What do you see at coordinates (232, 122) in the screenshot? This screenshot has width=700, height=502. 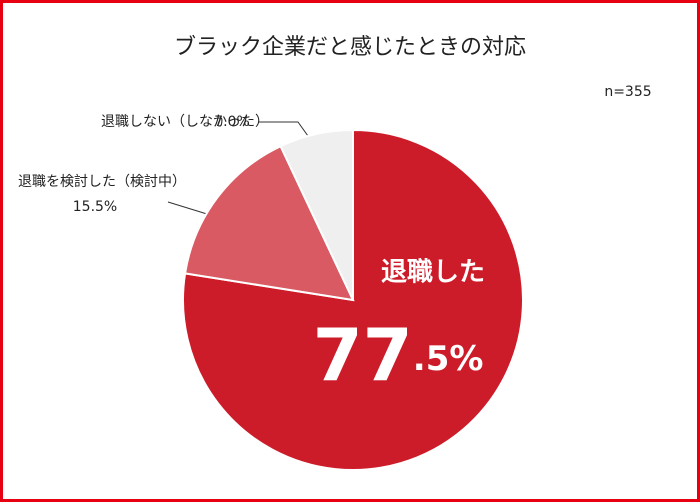 I see `slice-value: 7.0%` at bounding box center [232, 122].